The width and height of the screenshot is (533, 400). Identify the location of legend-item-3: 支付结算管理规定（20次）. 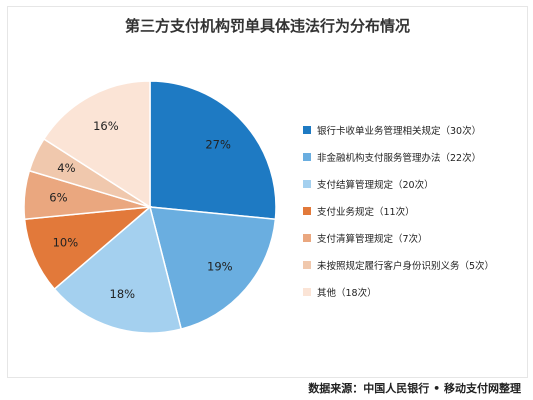
(415, 183).